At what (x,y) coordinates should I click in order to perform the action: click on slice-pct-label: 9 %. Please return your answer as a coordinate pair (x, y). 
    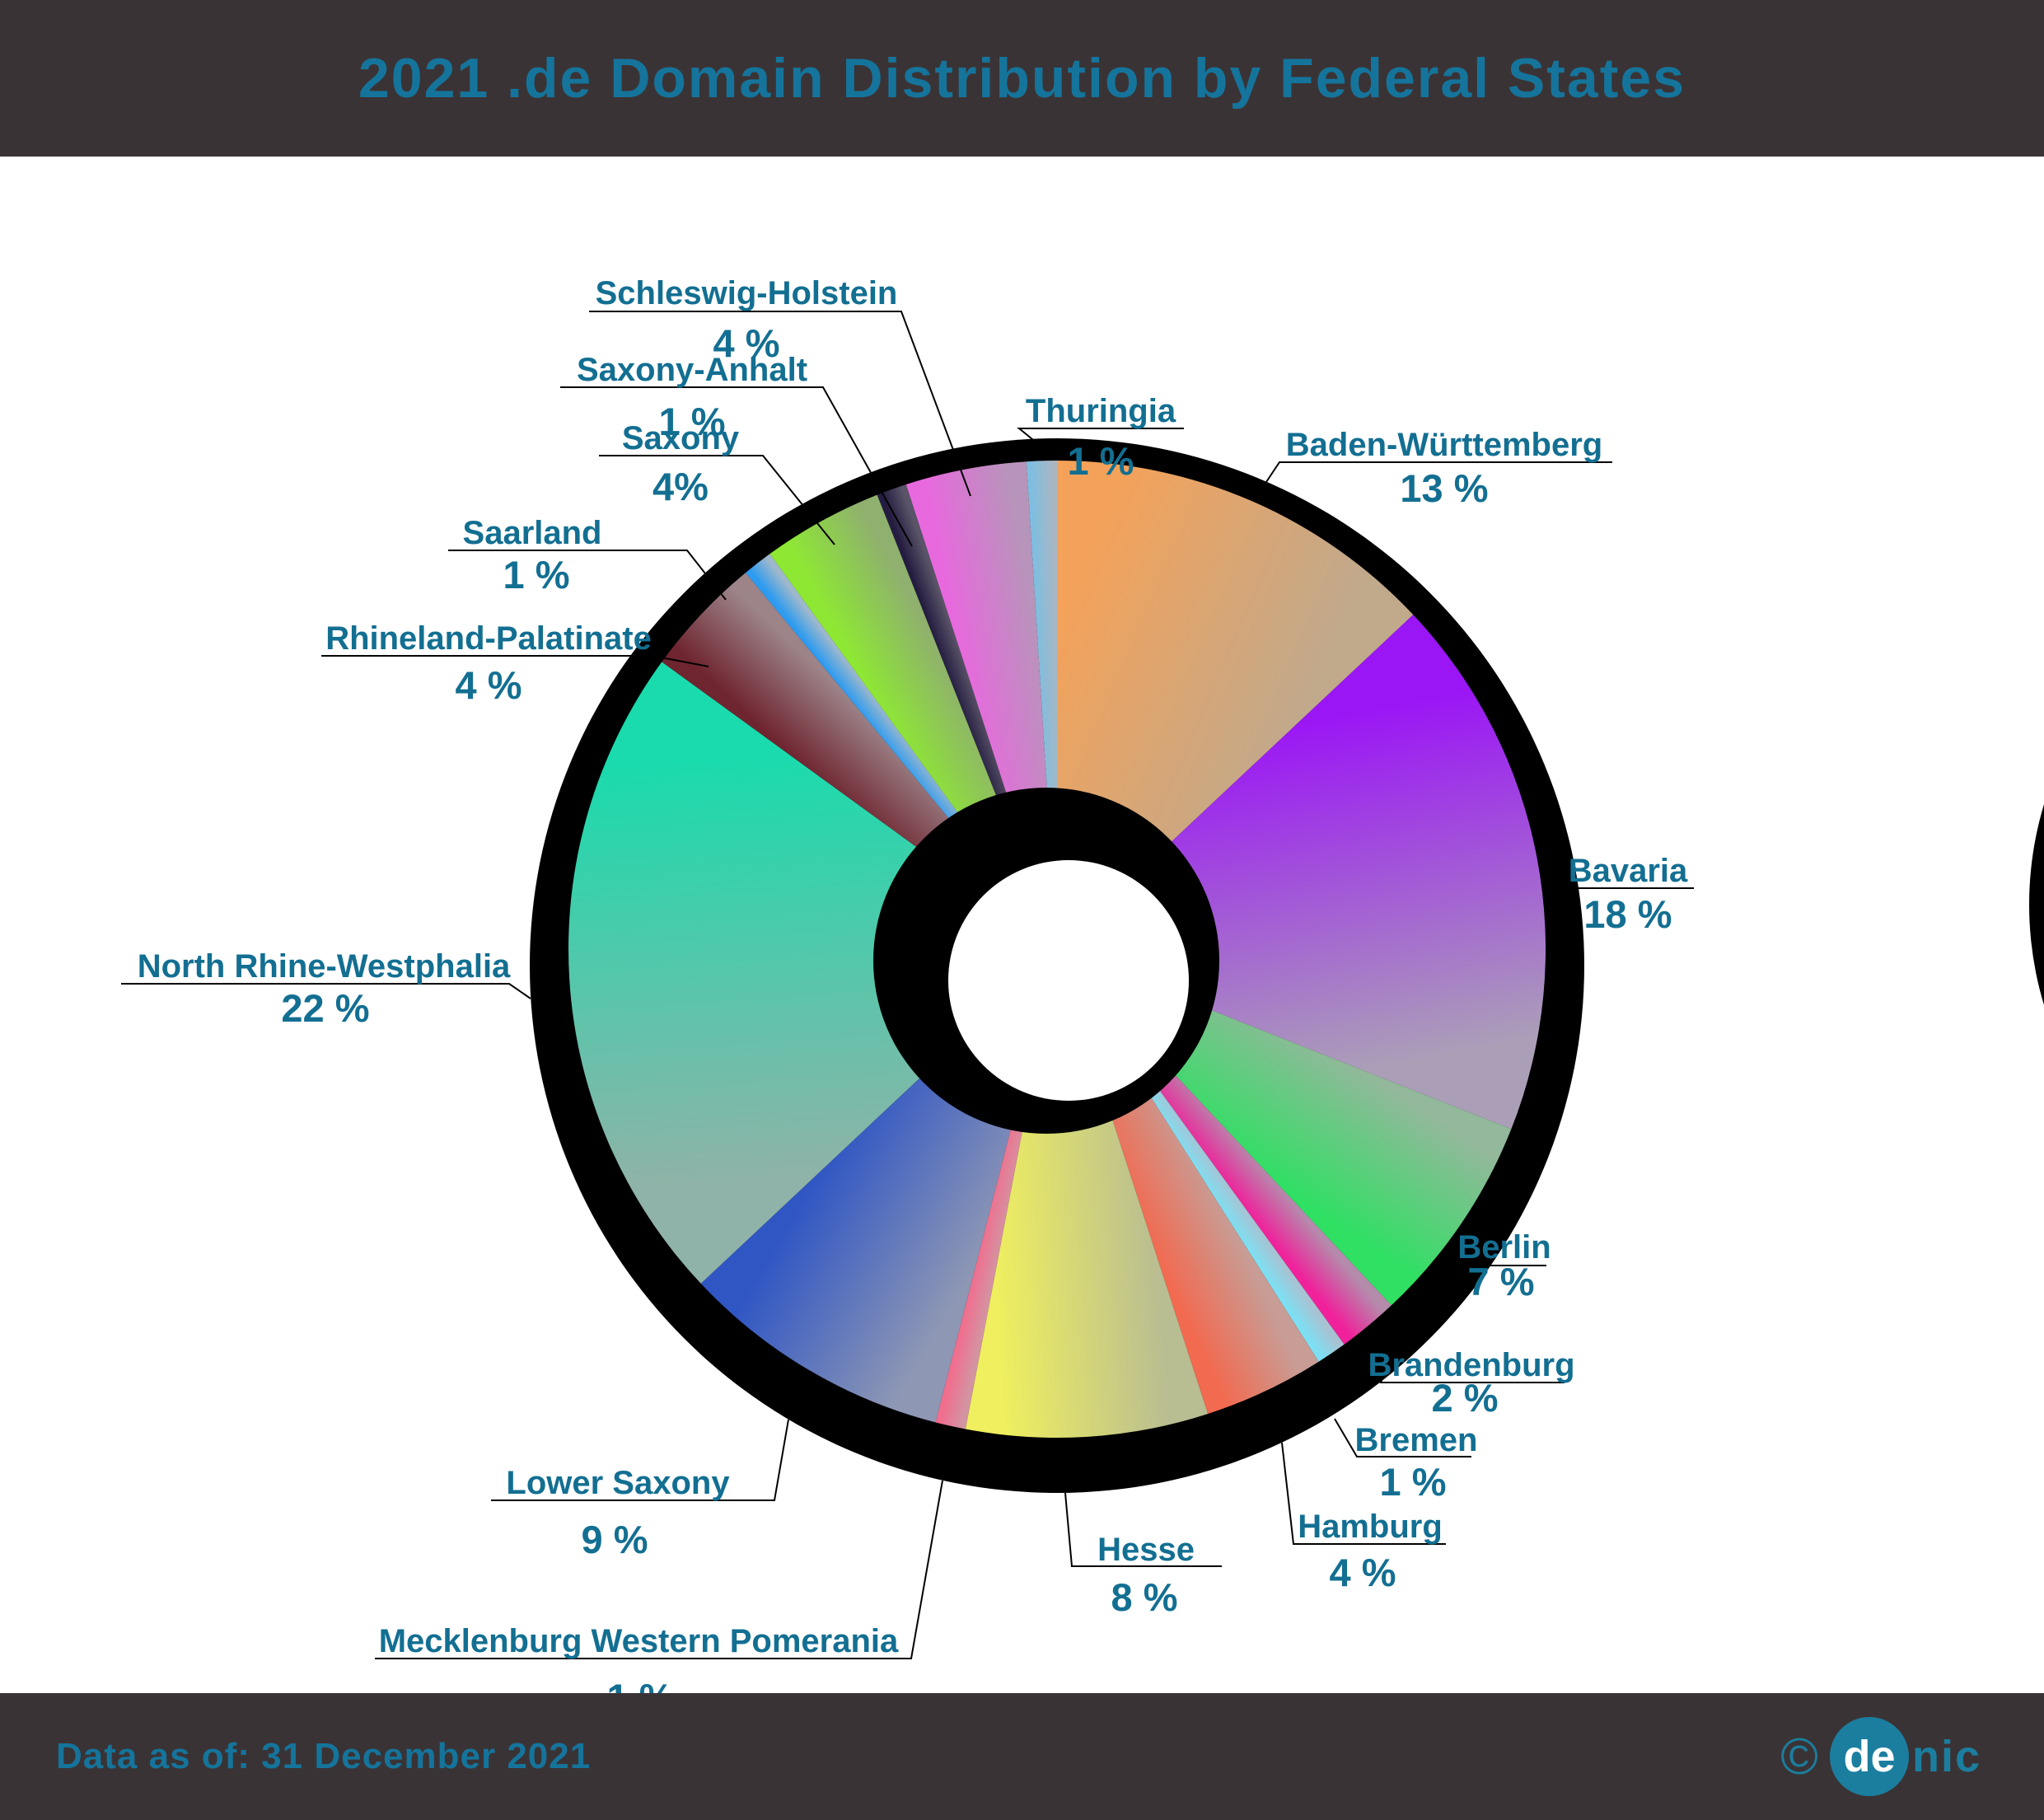
    Looking at the image, I should click on (615, 1539).